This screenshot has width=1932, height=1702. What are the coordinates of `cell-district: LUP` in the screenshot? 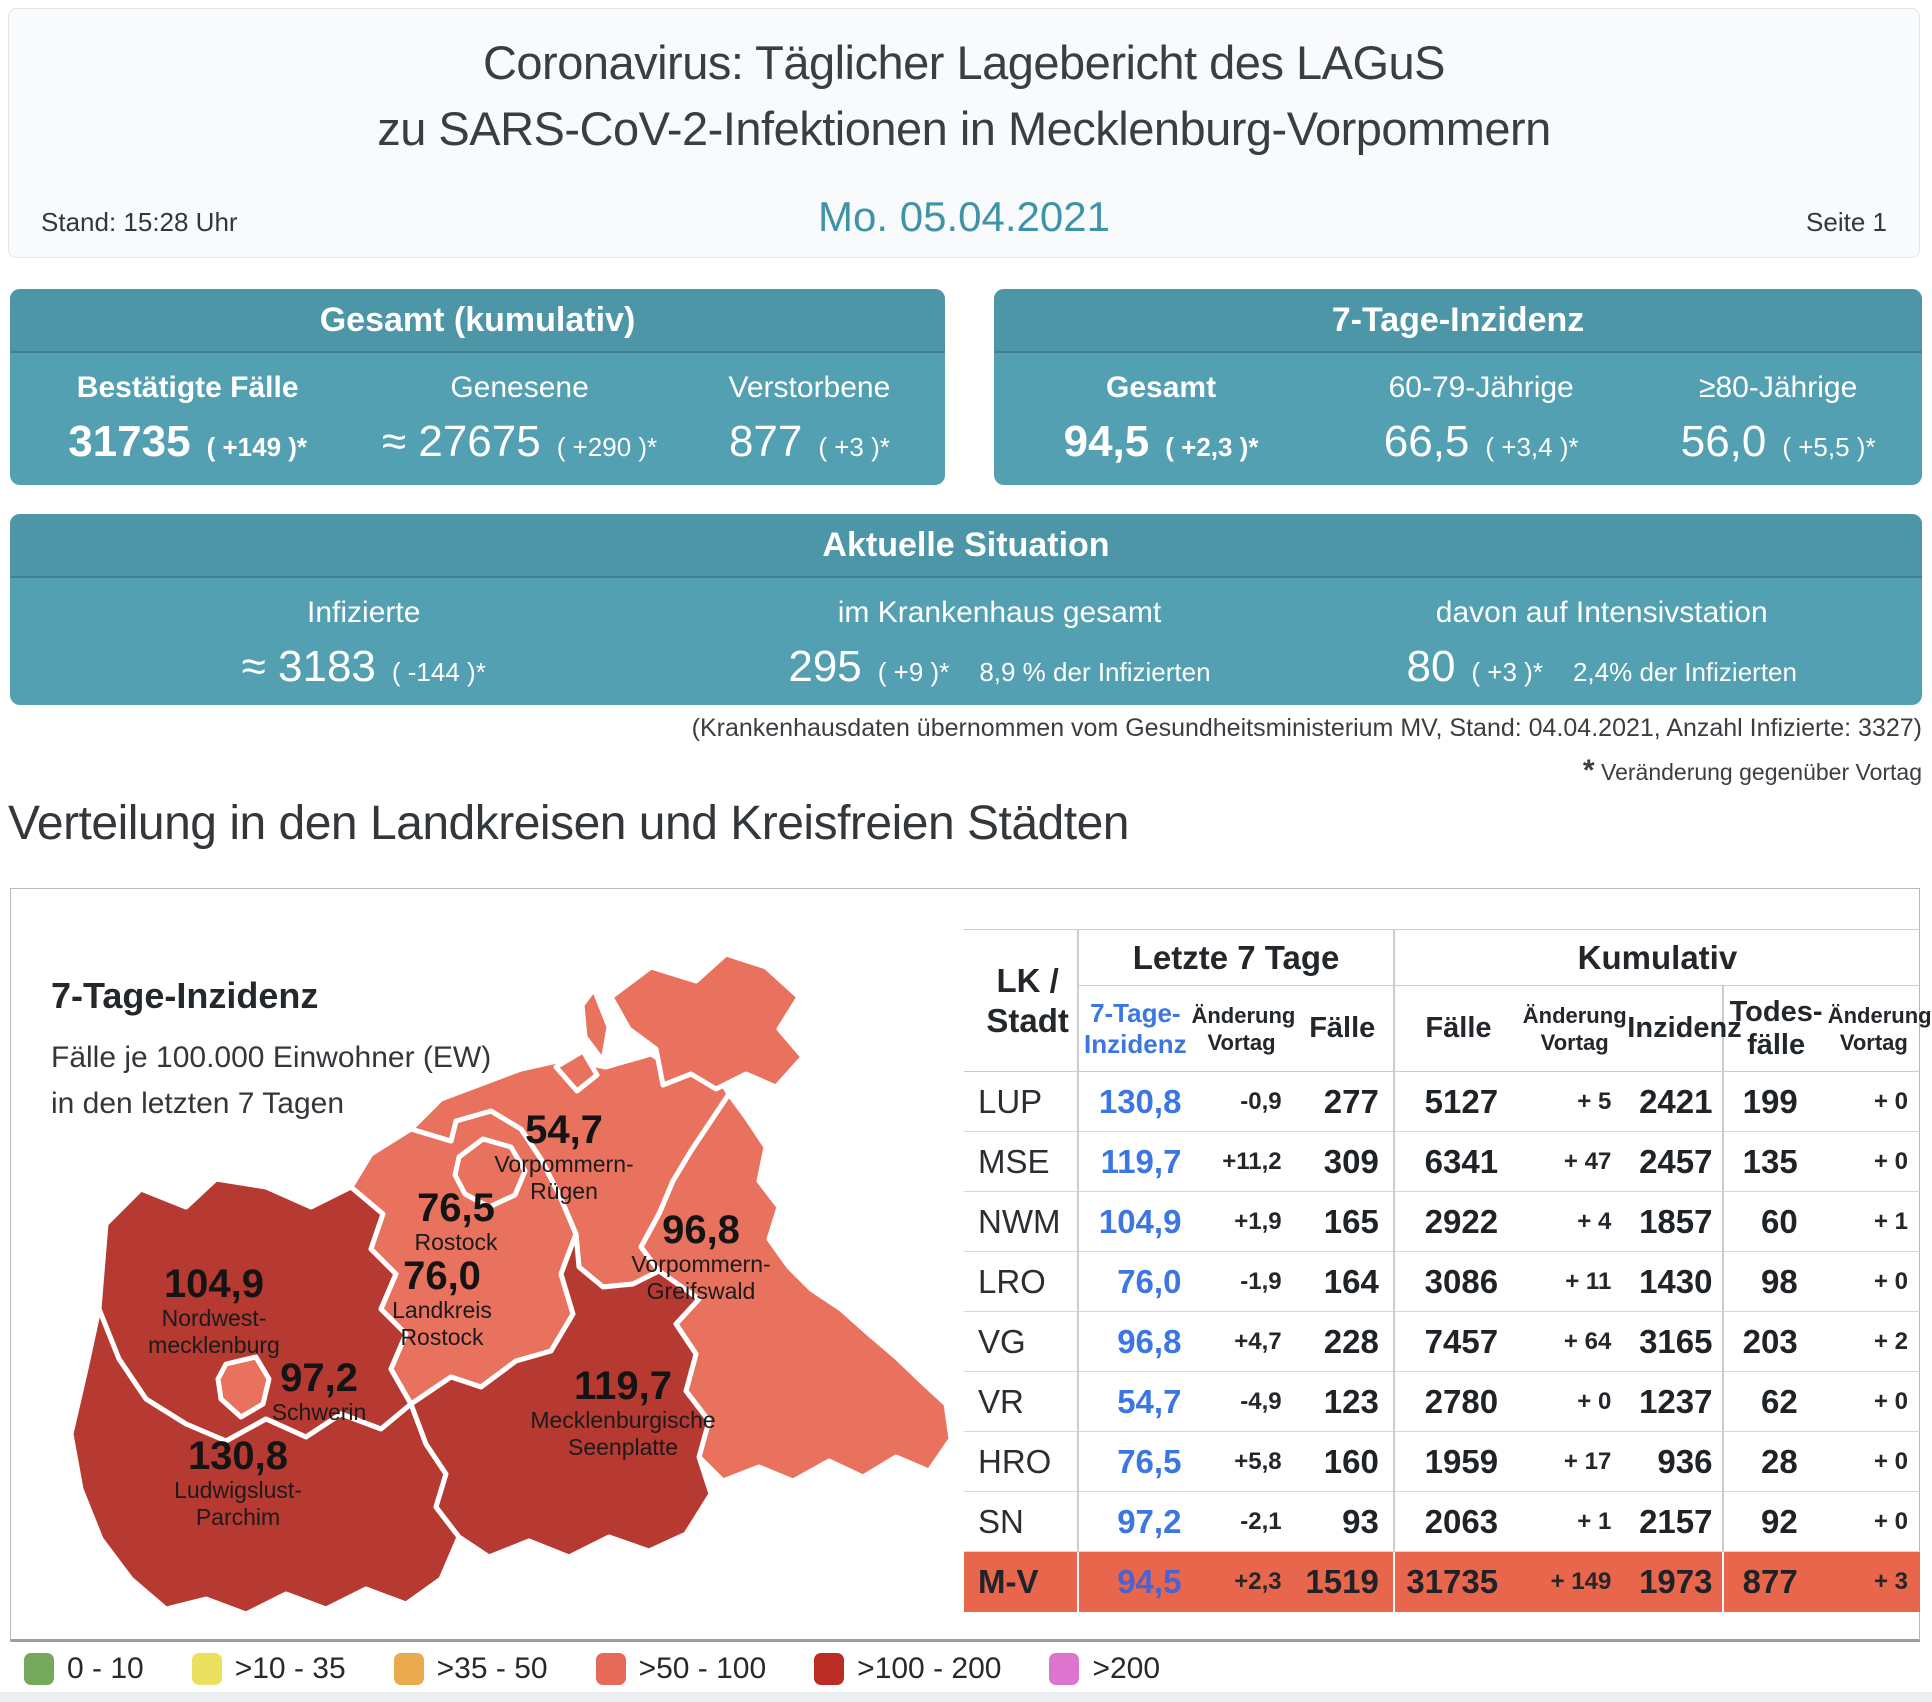 It's located at (1021, 1101).